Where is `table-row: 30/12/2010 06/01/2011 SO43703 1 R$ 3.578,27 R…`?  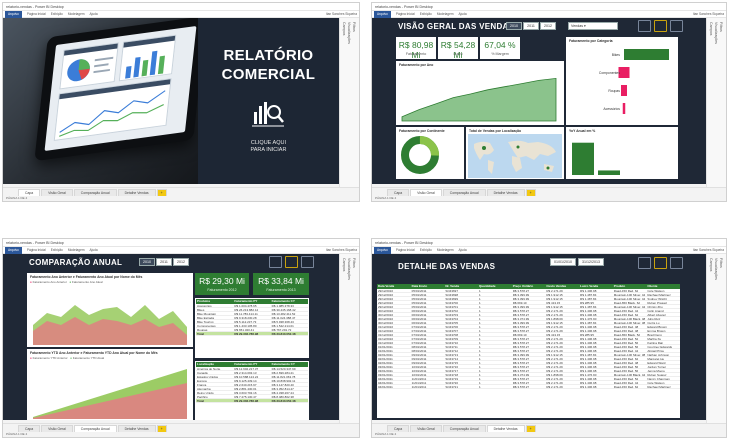
table-row: 30/12/2010 06/01/2011 SO43703 1 R$ 3.578,27 R… is located at coordinates (528, 315).